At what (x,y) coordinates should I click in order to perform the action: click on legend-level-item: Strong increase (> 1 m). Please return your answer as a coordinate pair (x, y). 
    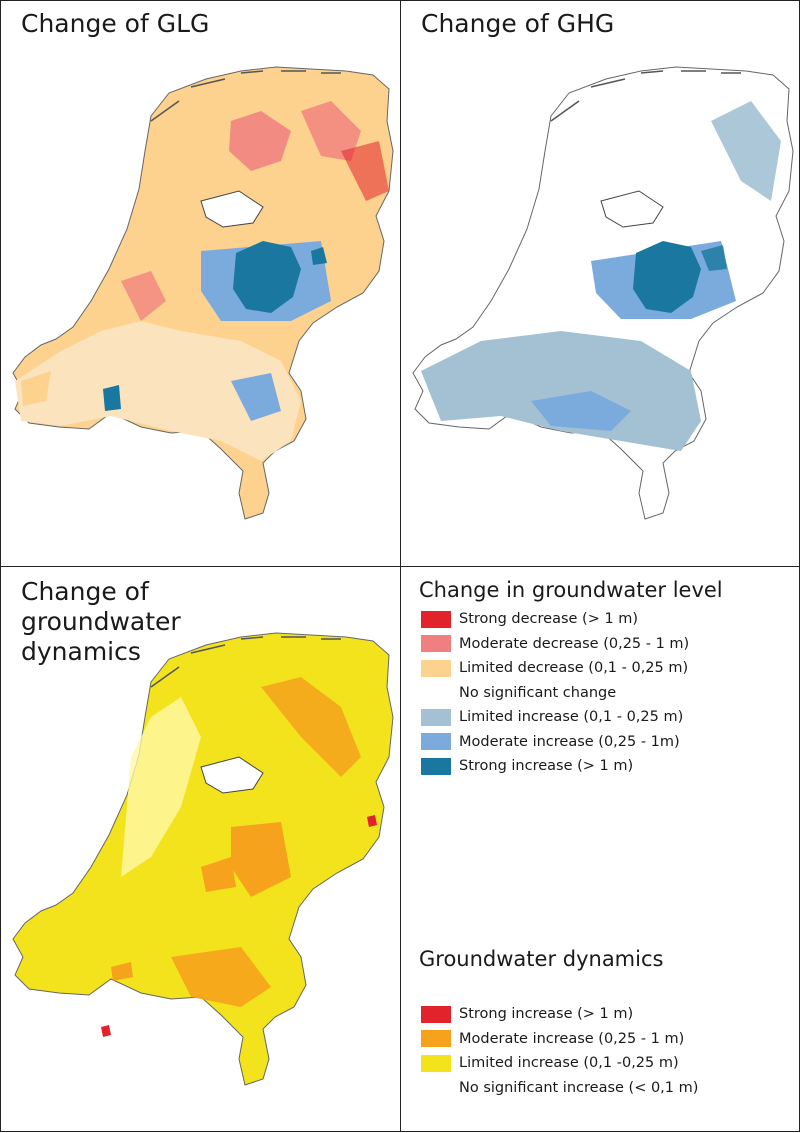
    Looking at the image, I should click on (527, 766).